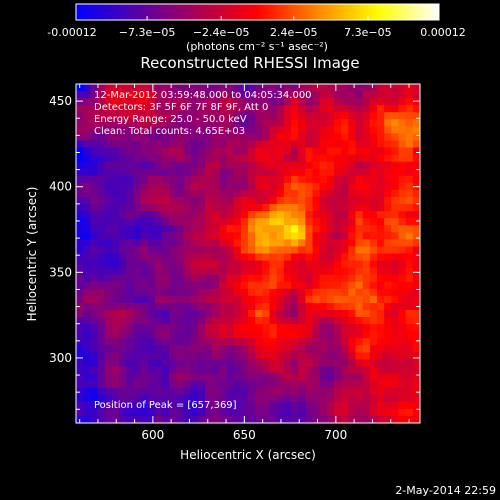  What do you see at coordinates (71, 32) in the screenshot?
I see `colorbar-tick-label: -0.00012` at bounding box center [71, 32].